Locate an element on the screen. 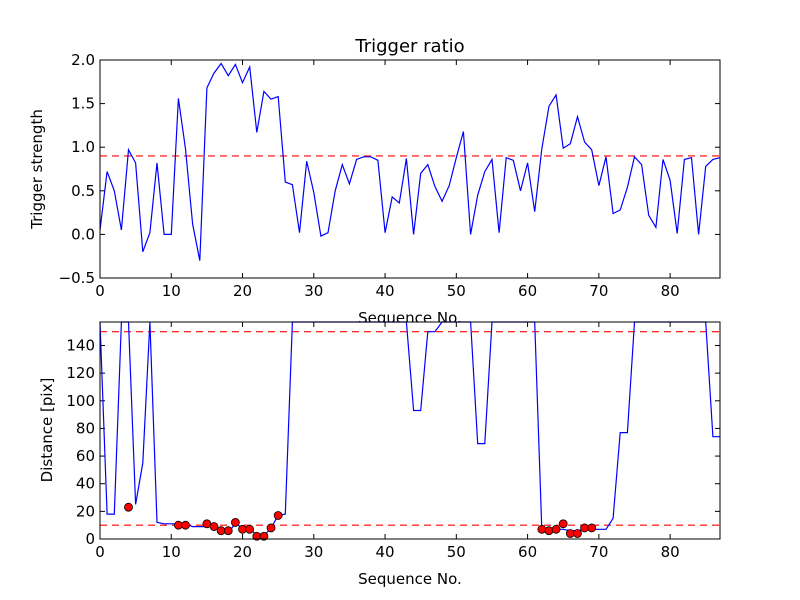 The height and width of the screenshot is (600, 800). chart-title: Trigger ratio is located at coordinates (409, 46).